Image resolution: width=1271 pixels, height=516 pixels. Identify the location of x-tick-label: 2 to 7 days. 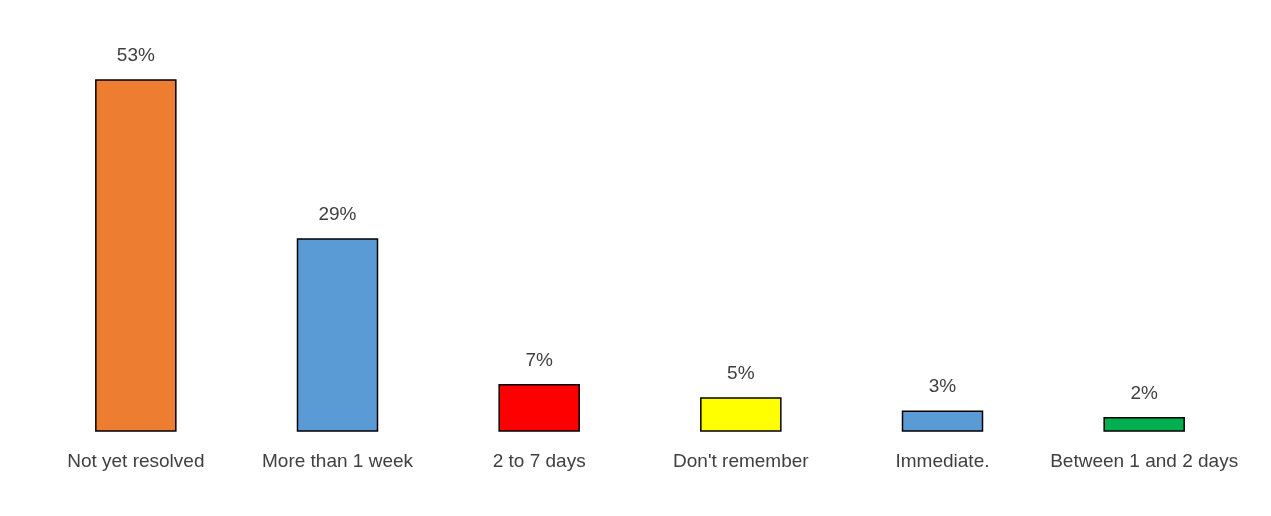
(539, 460).